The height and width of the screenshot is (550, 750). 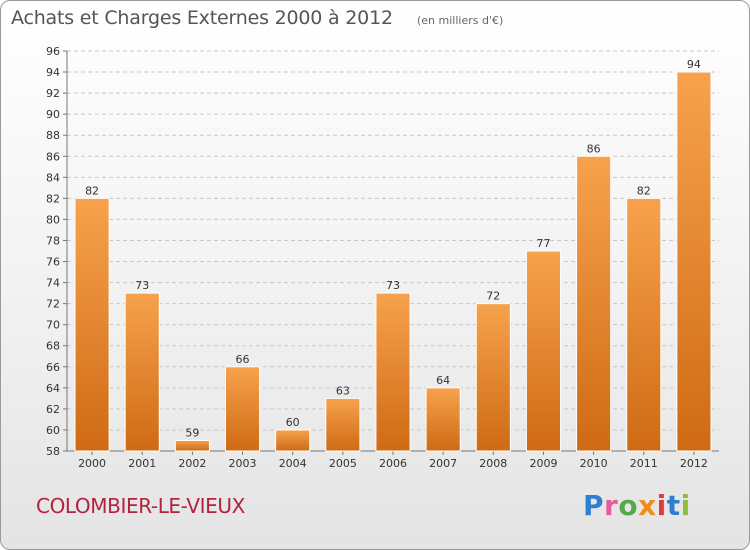 I want to click on y-tick-label: 82, so click(x=53, y=198).